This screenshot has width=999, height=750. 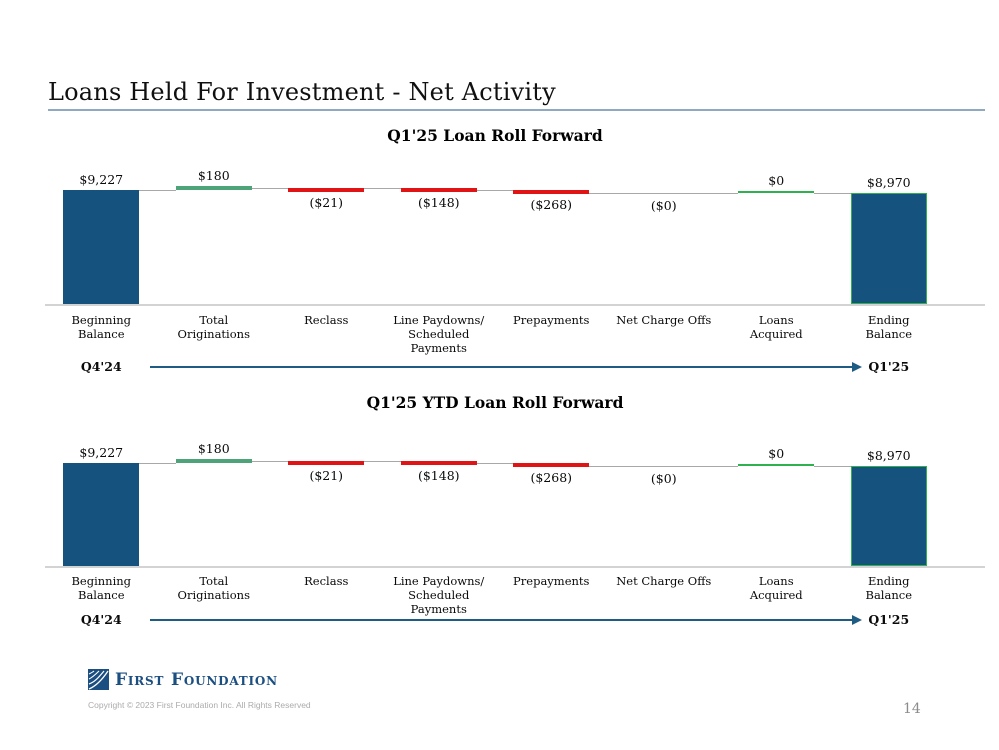 I want to click on title-underline, so click(x=516, y=110).